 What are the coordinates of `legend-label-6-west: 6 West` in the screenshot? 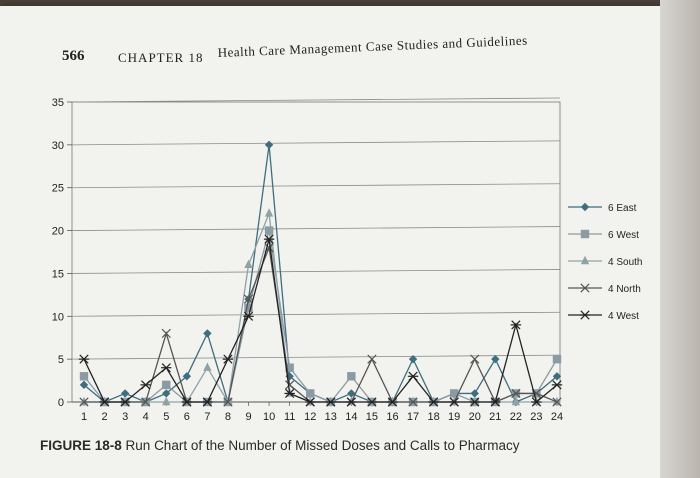 It's located at (623, 235).